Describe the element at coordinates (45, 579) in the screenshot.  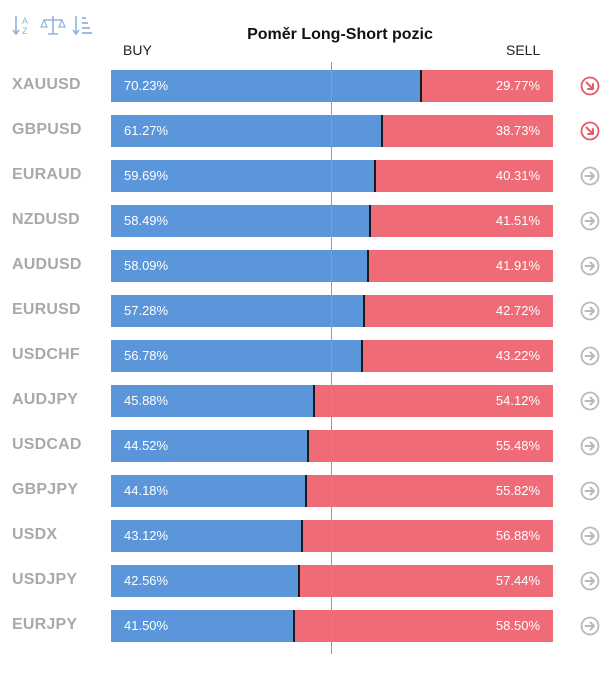
I see `pair-symbol: USDJPY` at that location.